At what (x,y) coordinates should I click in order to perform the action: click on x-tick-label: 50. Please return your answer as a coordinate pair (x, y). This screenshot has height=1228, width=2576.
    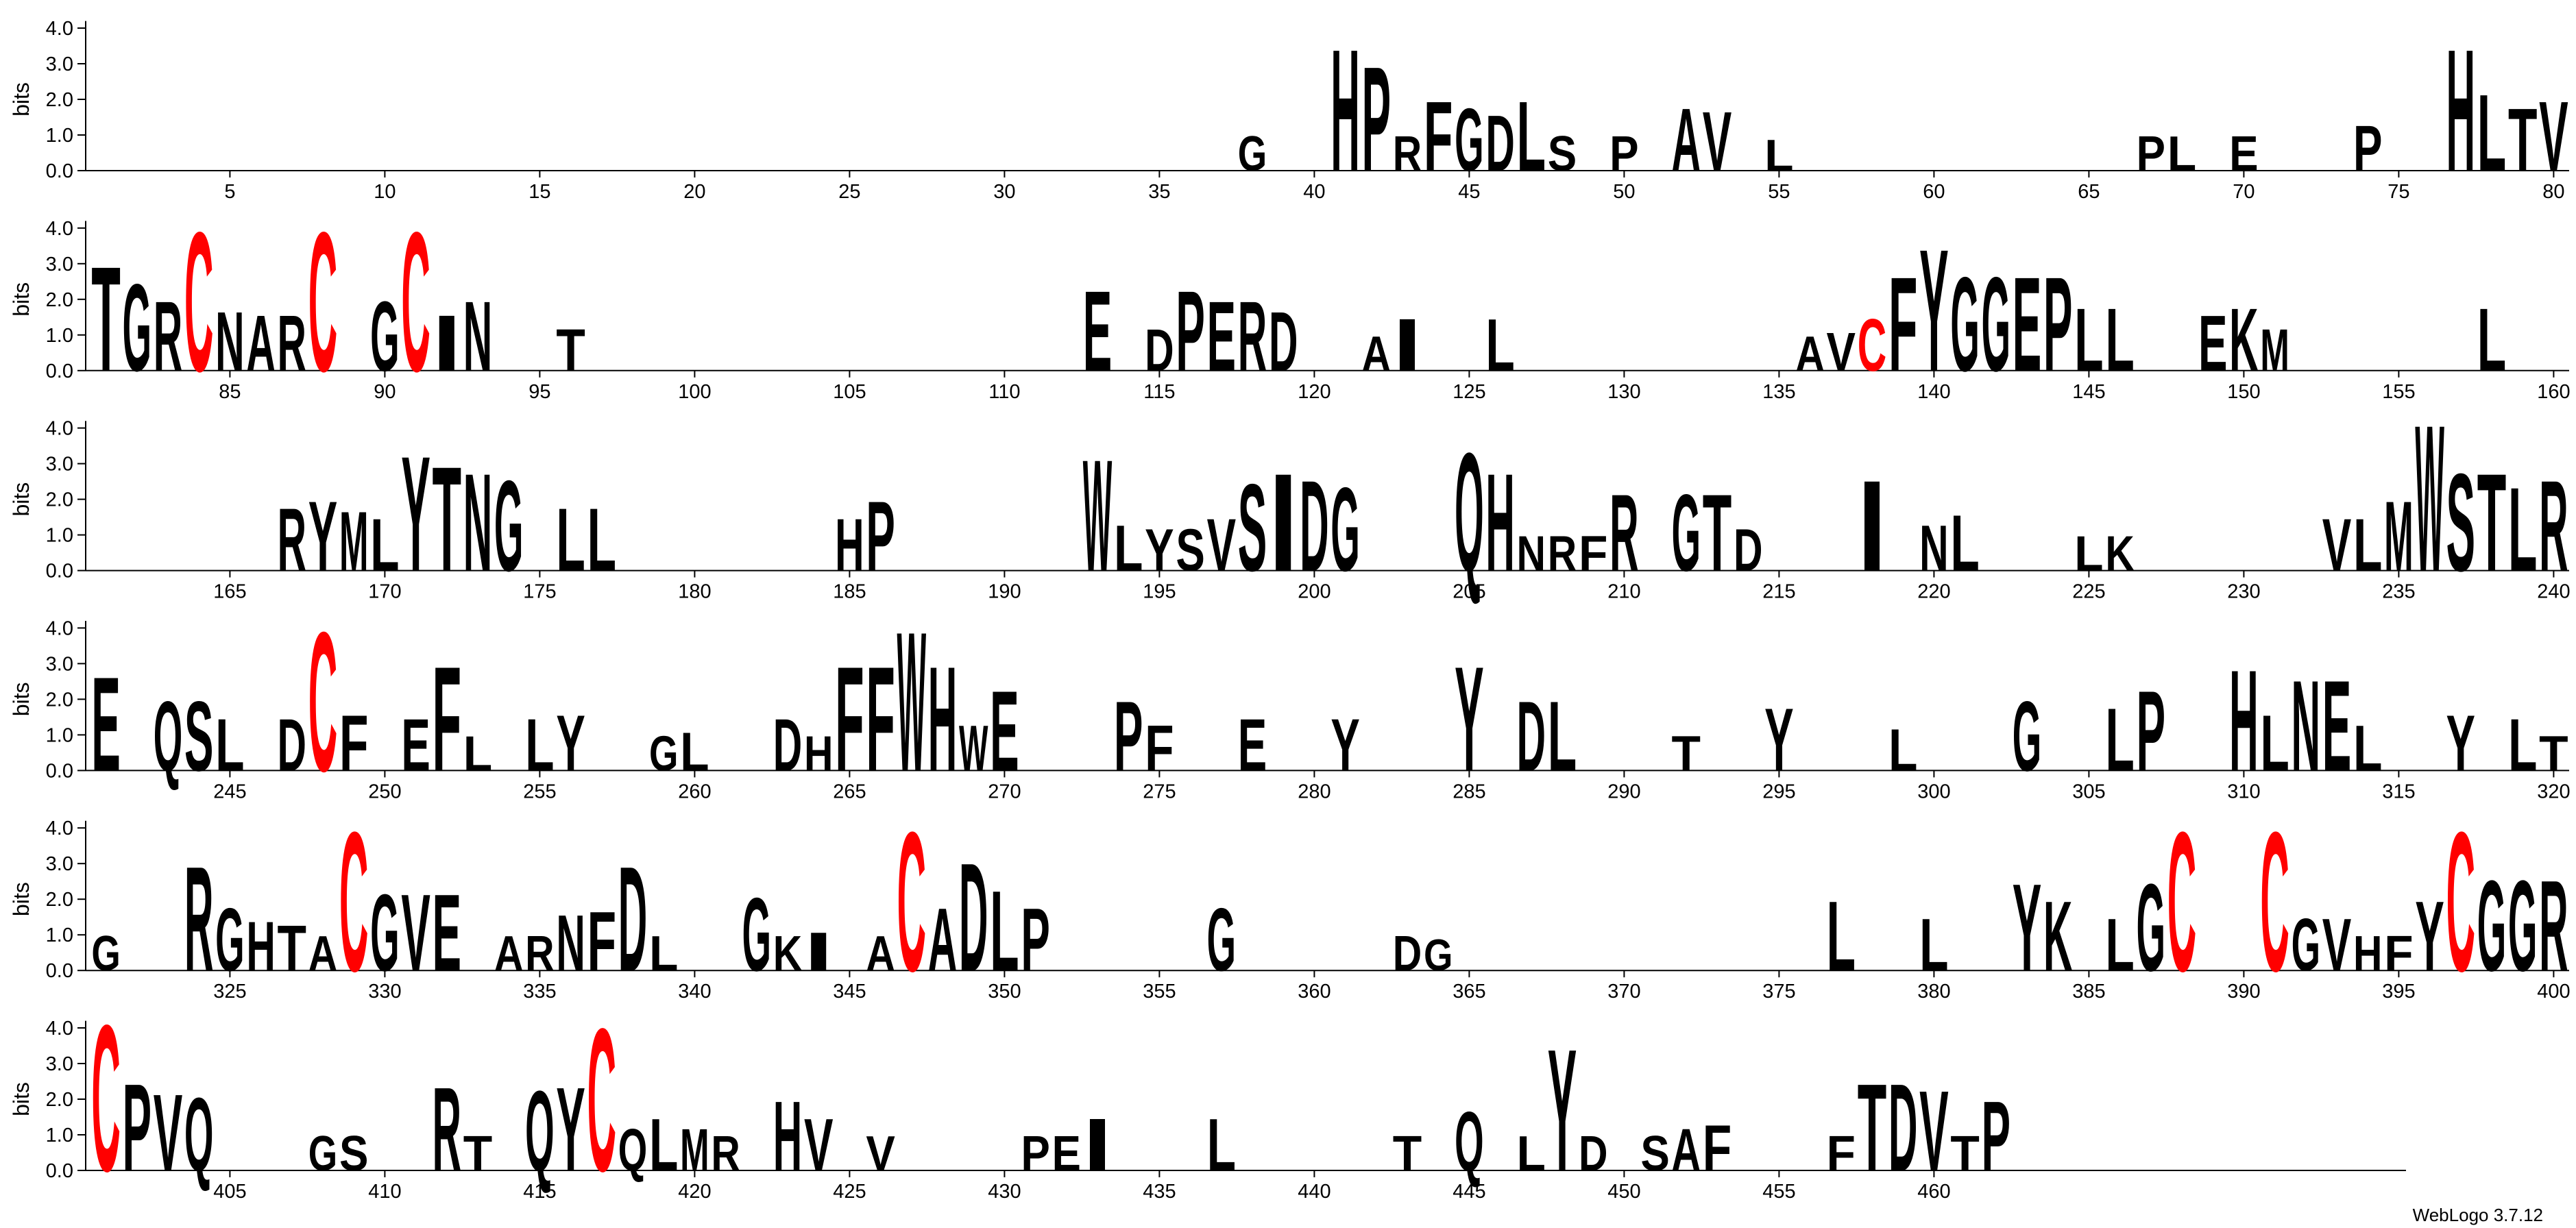
    Looking at the image, I should click on (1624, 192).